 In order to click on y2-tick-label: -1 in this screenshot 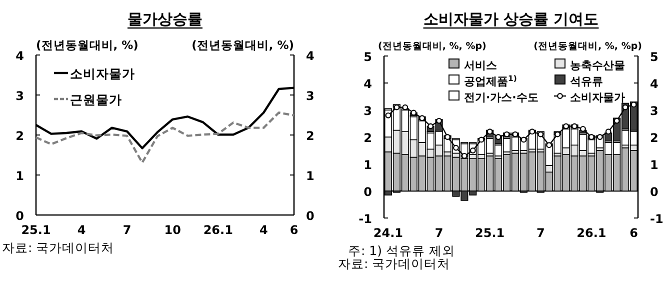, I will do `click(657, 219)`.